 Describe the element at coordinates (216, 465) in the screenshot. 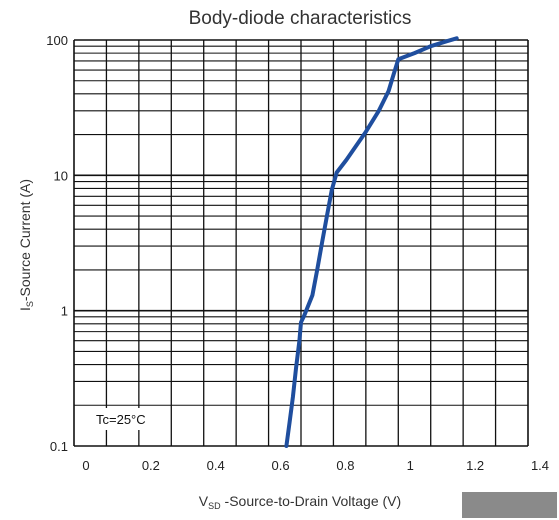

I see `x-tick-label: 0.4` at that location.